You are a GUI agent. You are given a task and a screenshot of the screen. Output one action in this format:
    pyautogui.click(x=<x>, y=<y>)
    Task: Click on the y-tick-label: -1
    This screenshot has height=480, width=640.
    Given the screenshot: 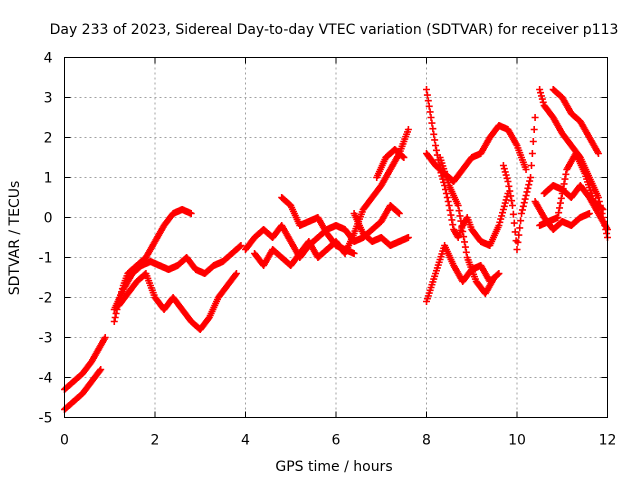 What is the action you would take?
    pyautogui.click(x=46, y=259)
    